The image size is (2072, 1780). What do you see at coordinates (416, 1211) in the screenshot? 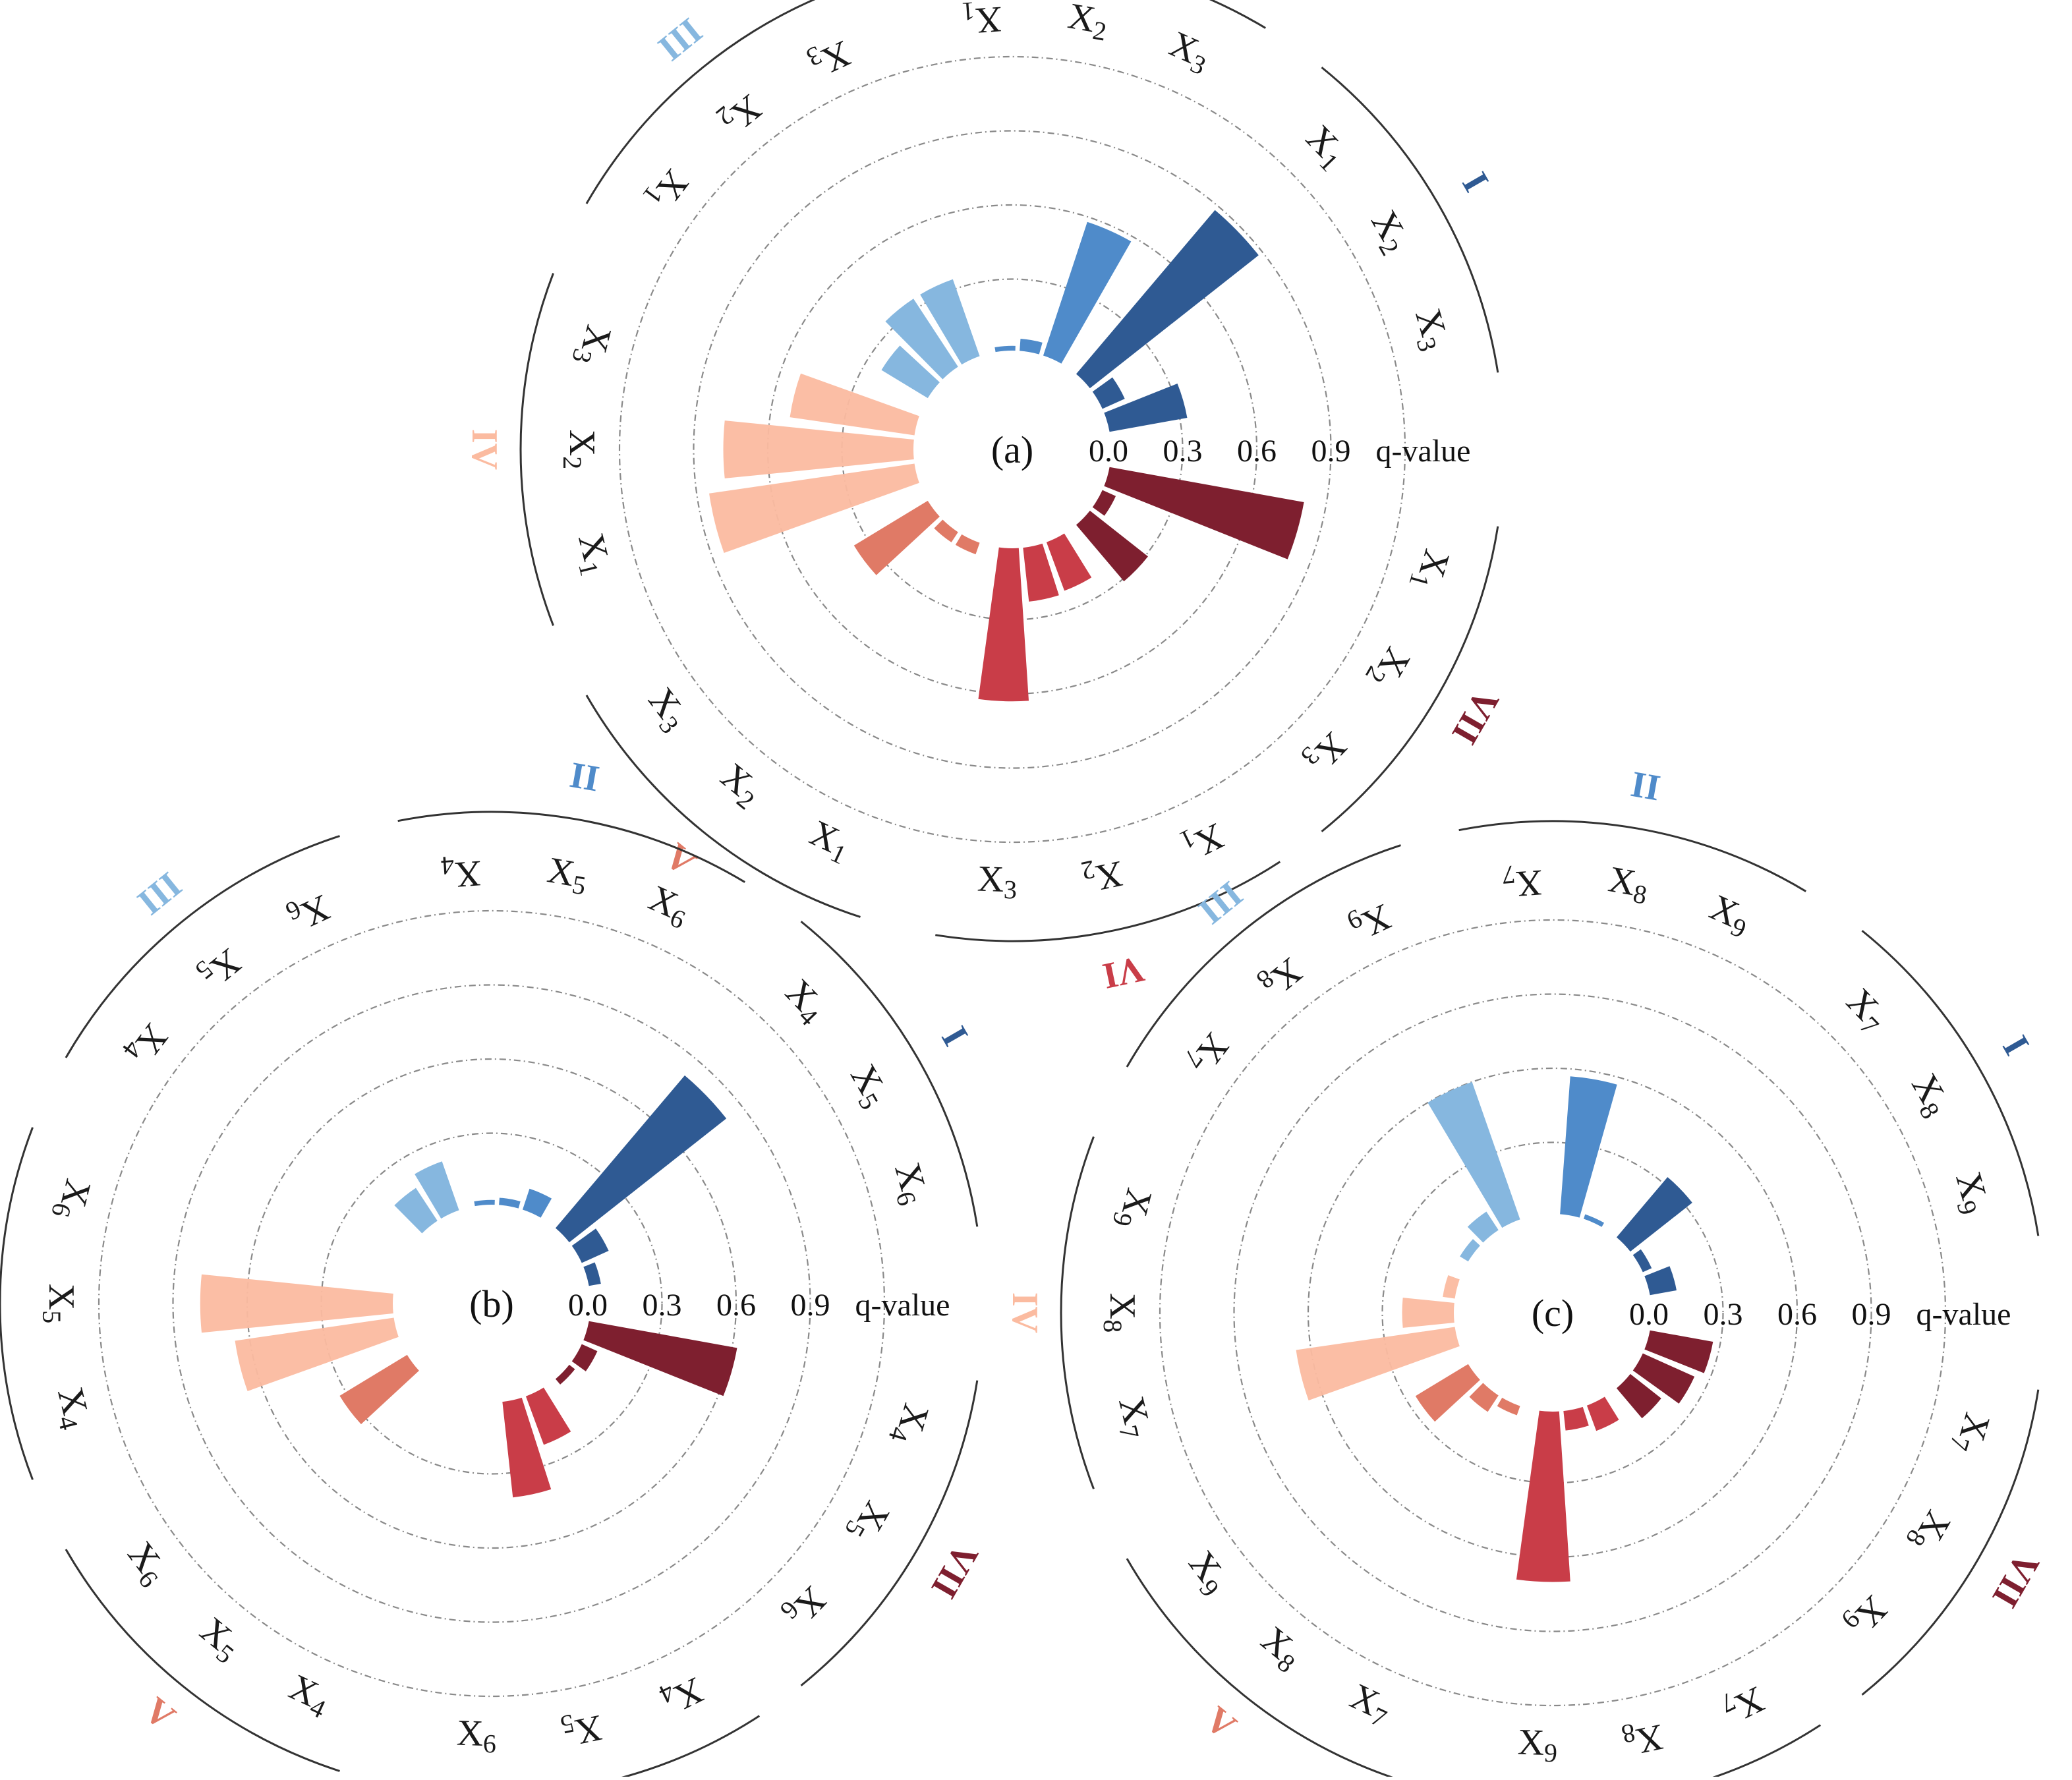
I see `bar-III-X5` at bounding box center [416, 1211].